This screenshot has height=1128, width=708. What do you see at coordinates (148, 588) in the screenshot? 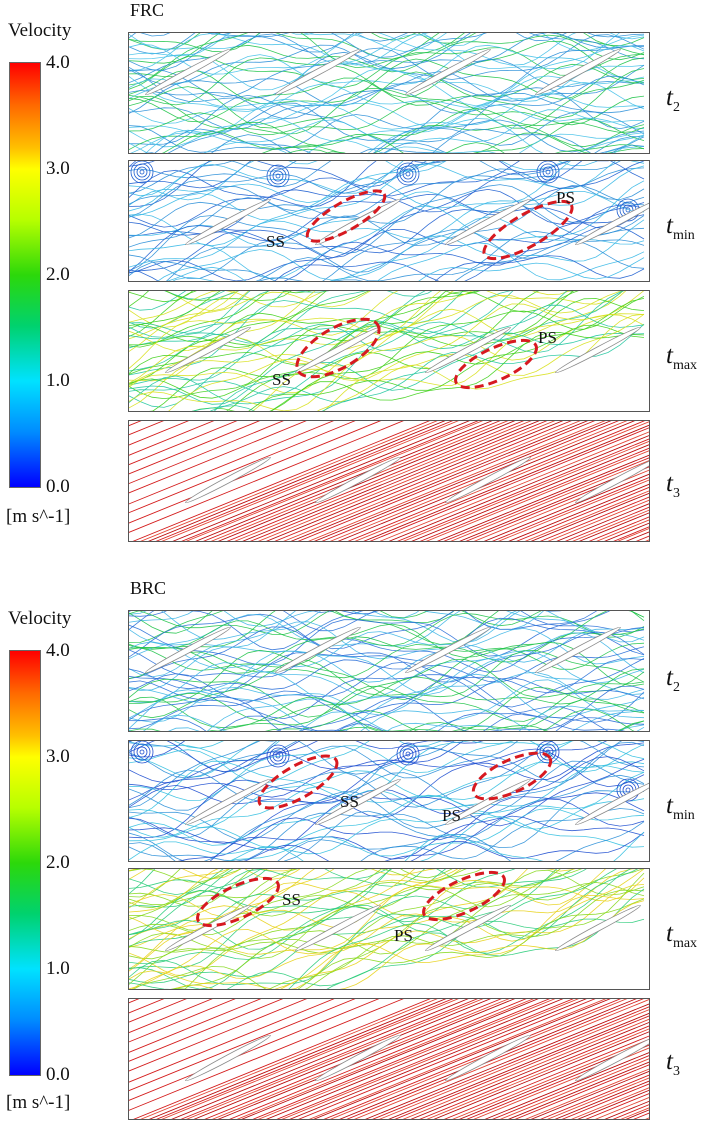
I see `section-title: BRC` at bounding box center [148, 588].